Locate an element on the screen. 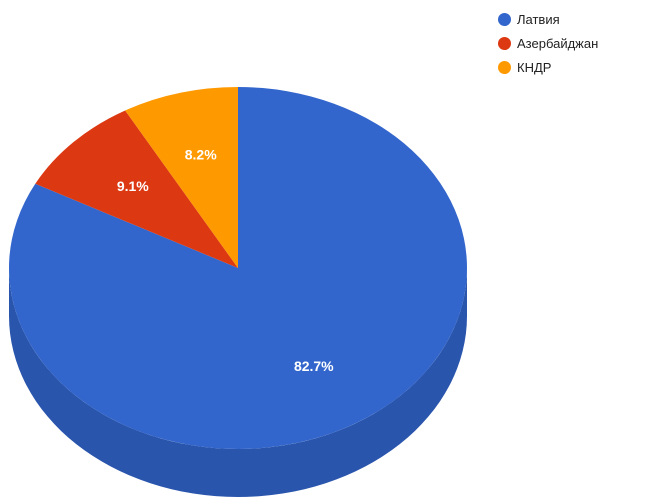 This screenshot has height=497, width=654. legend-label-1: Азербайджан is located at coordinates (558, 43).